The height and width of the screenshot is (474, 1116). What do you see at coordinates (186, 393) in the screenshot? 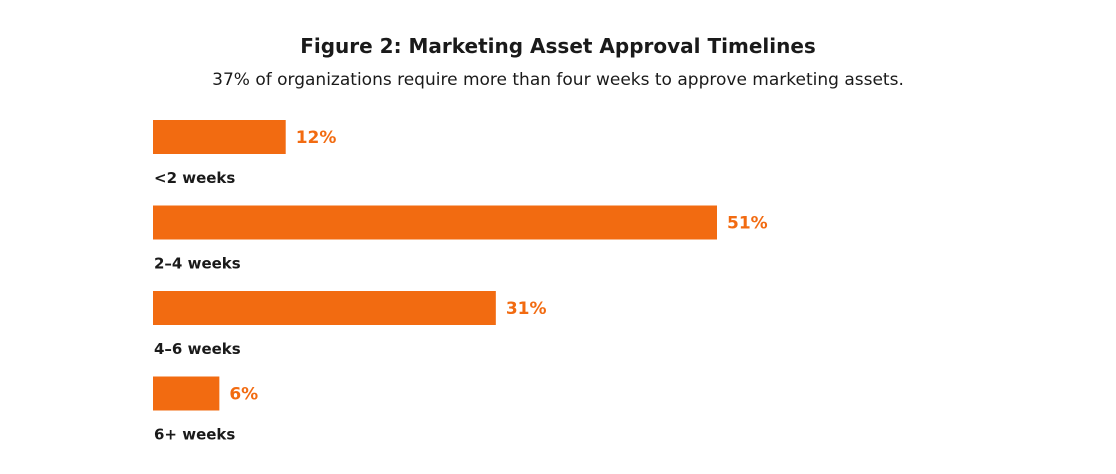
I see `bar-6-weeks` at bounding box center [186, 393].